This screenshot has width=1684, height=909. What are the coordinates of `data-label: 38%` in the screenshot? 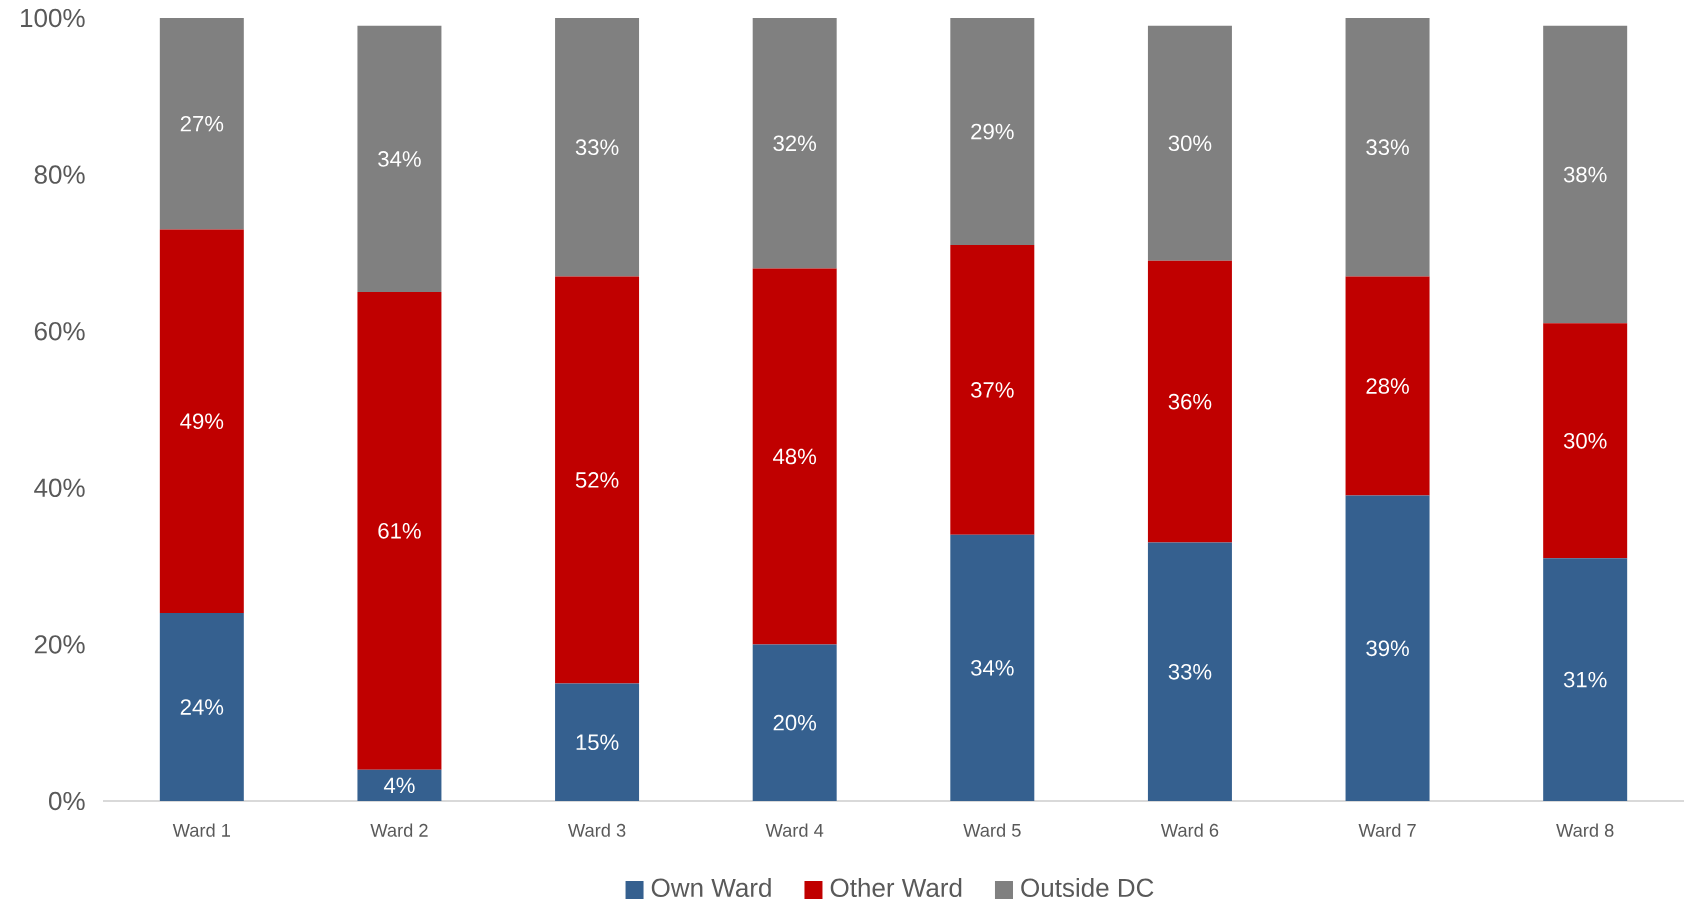 It's located at (1585, 174).